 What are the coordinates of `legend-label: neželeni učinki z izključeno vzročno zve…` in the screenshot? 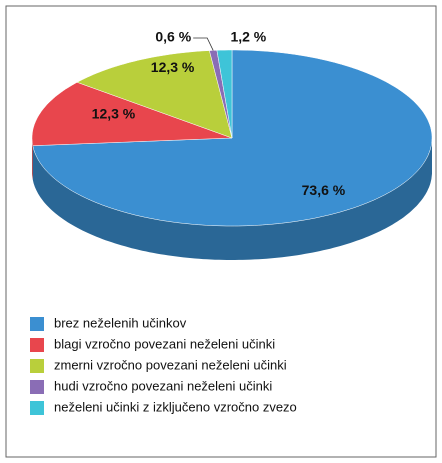 It's located at (175, 406).